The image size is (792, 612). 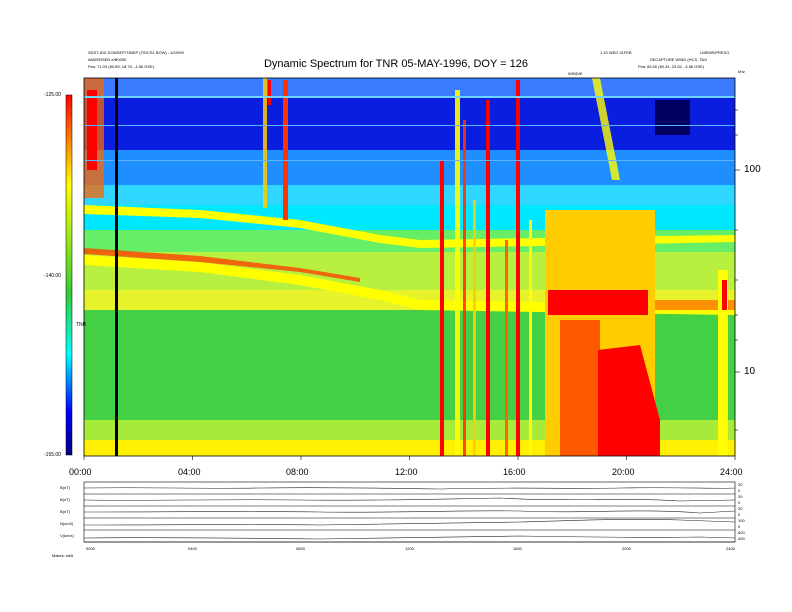 I want to click on header-info-line3: Pos: 71.03 (80.89, 18.76, -4.56 GSE), so click(x=121, y=66).